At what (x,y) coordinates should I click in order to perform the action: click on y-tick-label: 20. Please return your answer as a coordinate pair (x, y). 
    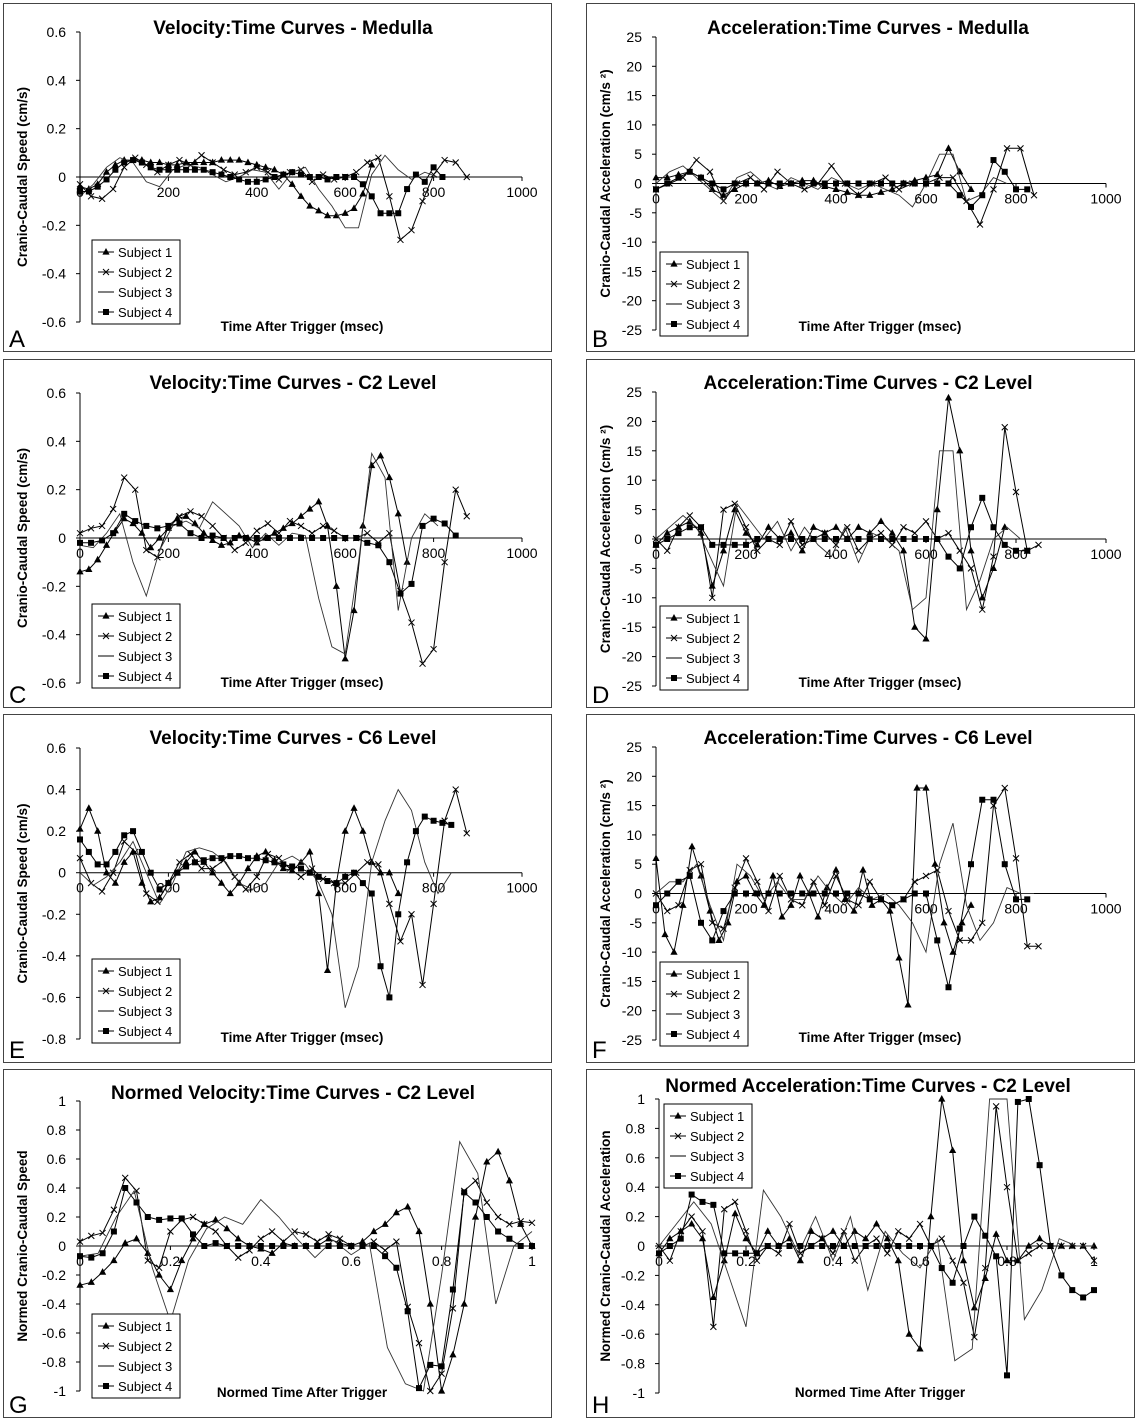
    Looking at the image, I should click on (634, 421).